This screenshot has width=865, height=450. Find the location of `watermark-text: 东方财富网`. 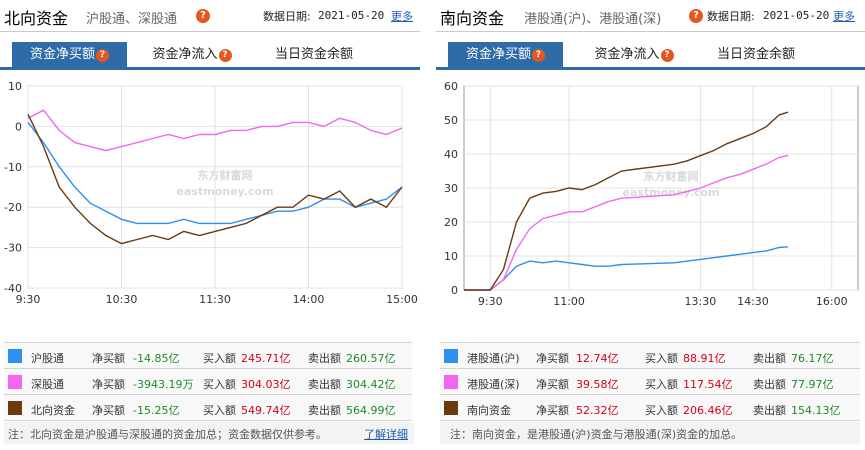

watermark-text: 东方财富网 is located at coordinates (671, 176).